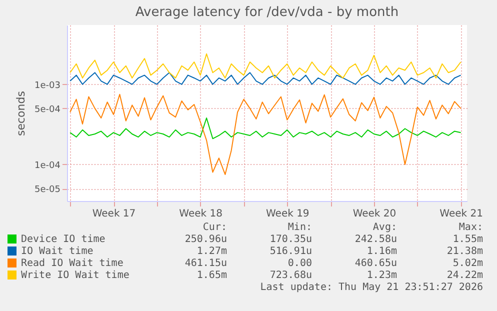 The image size is (497, 311). I want to click on chart-title: Average latency for /dev/vda - by month, so click(267, 12).